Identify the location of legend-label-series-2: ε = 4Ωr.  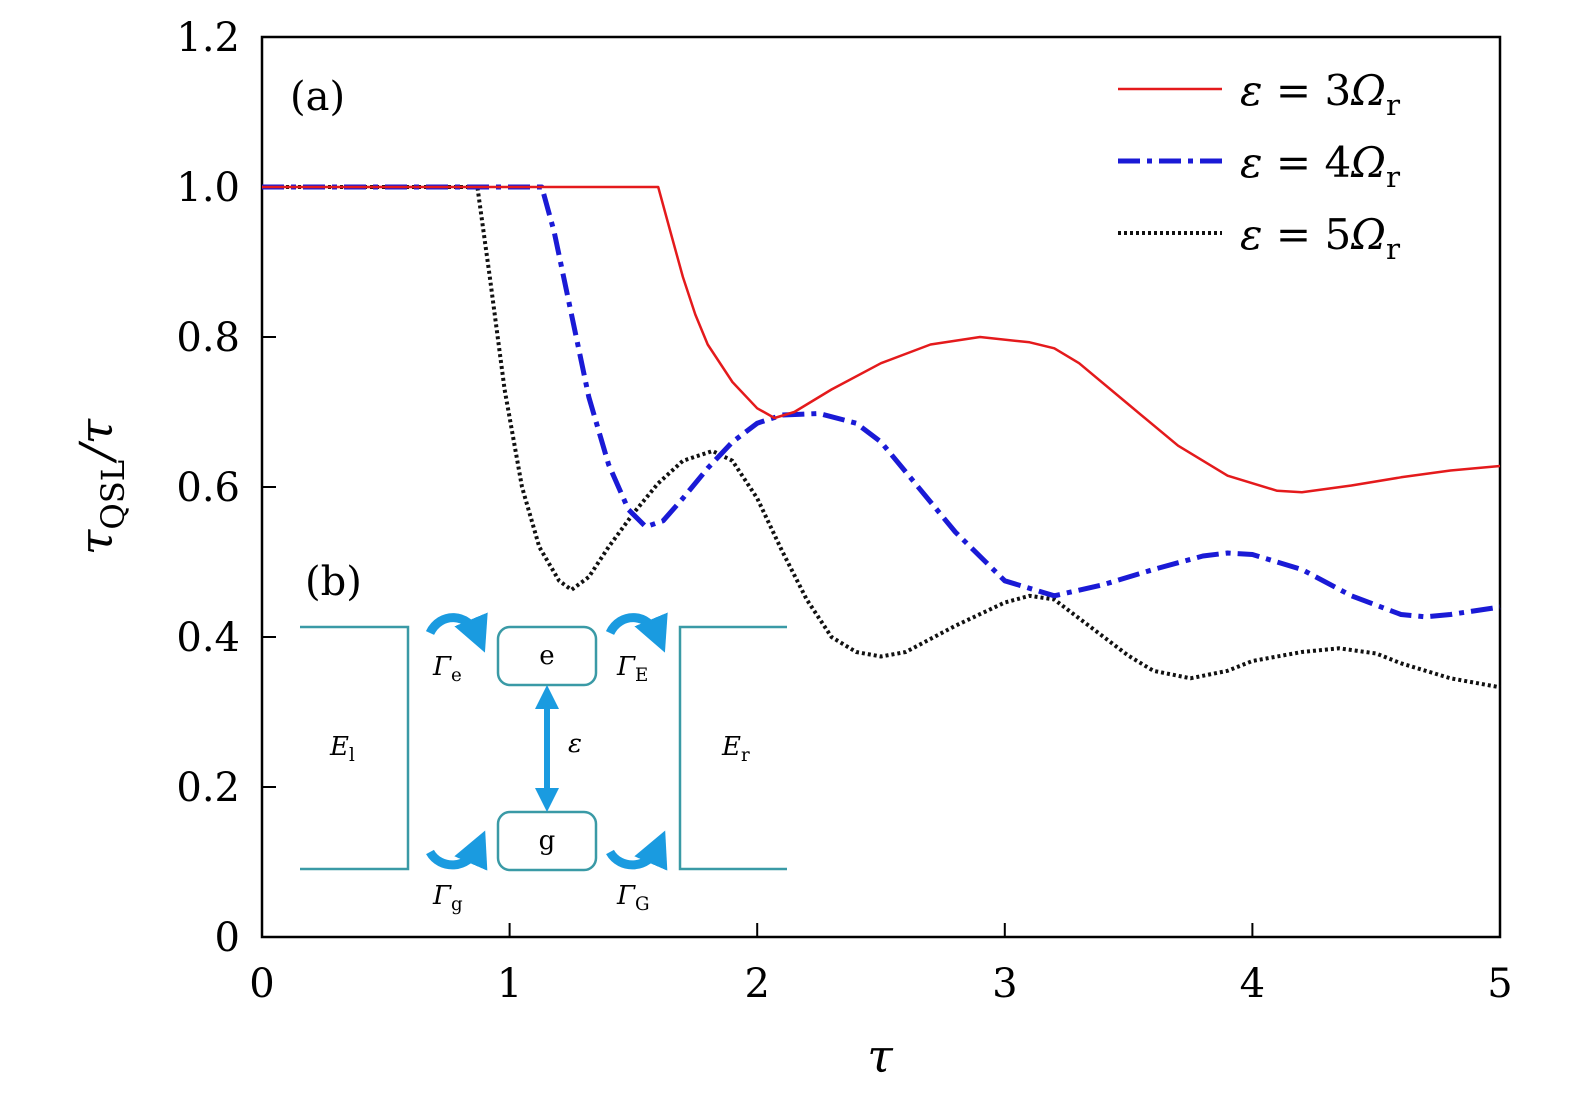
(1320, 166).